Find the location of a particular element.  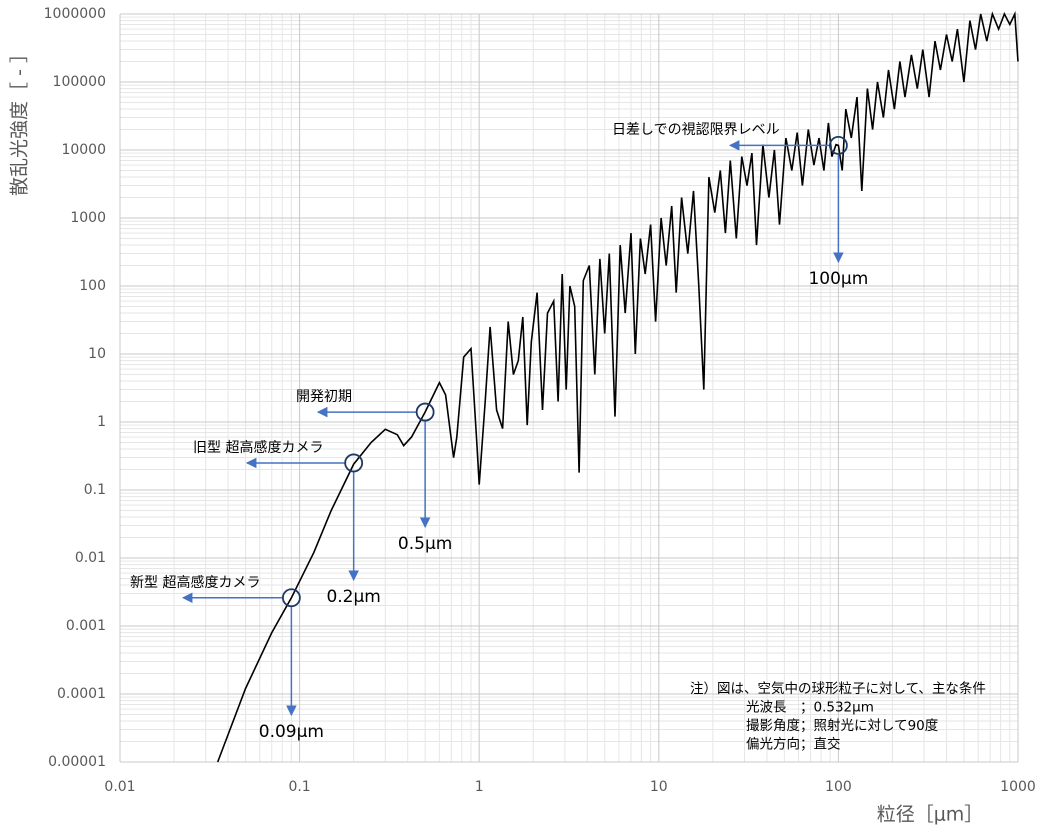

x-tick-label: 10 is located at coordinates (659, 787).